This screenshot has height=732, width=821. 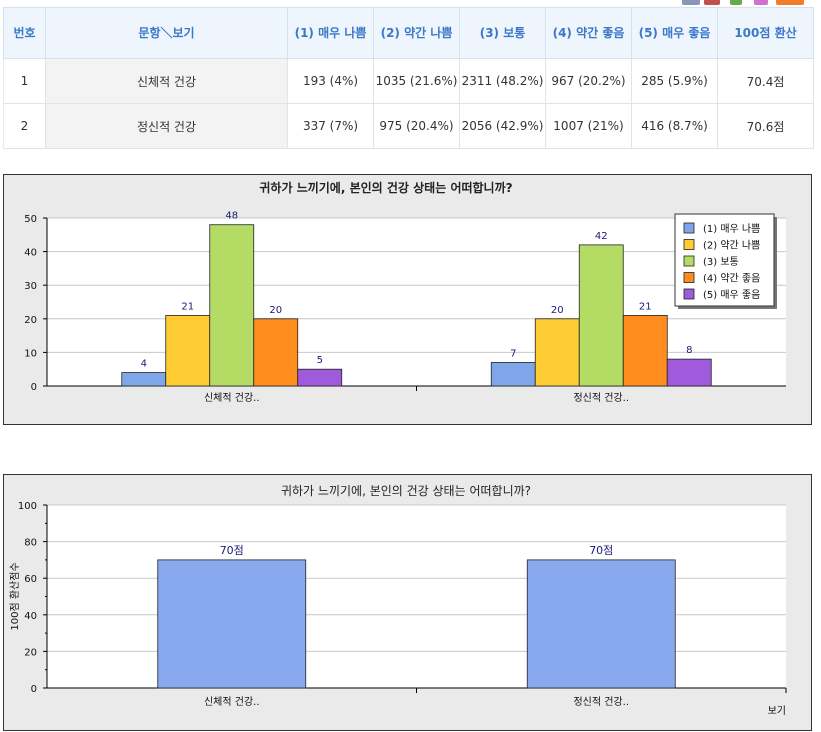 I want to click on cell-very-good: 416 (8.7%), so click(x=674, y=126).